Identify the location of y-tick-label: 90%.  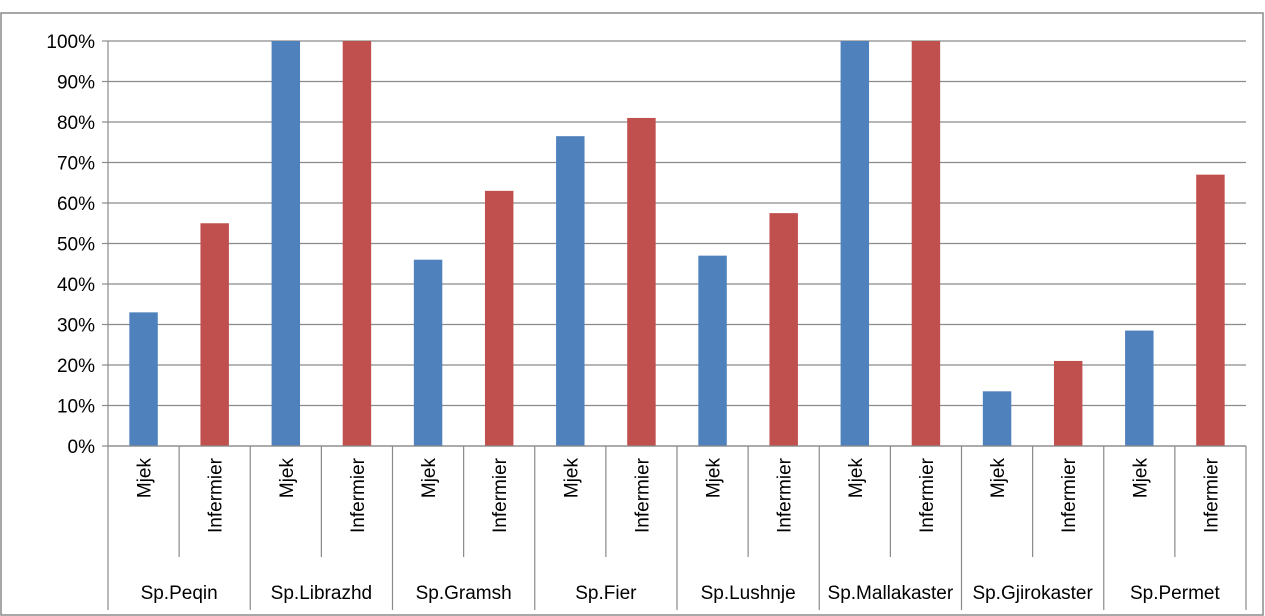
(76, 83).